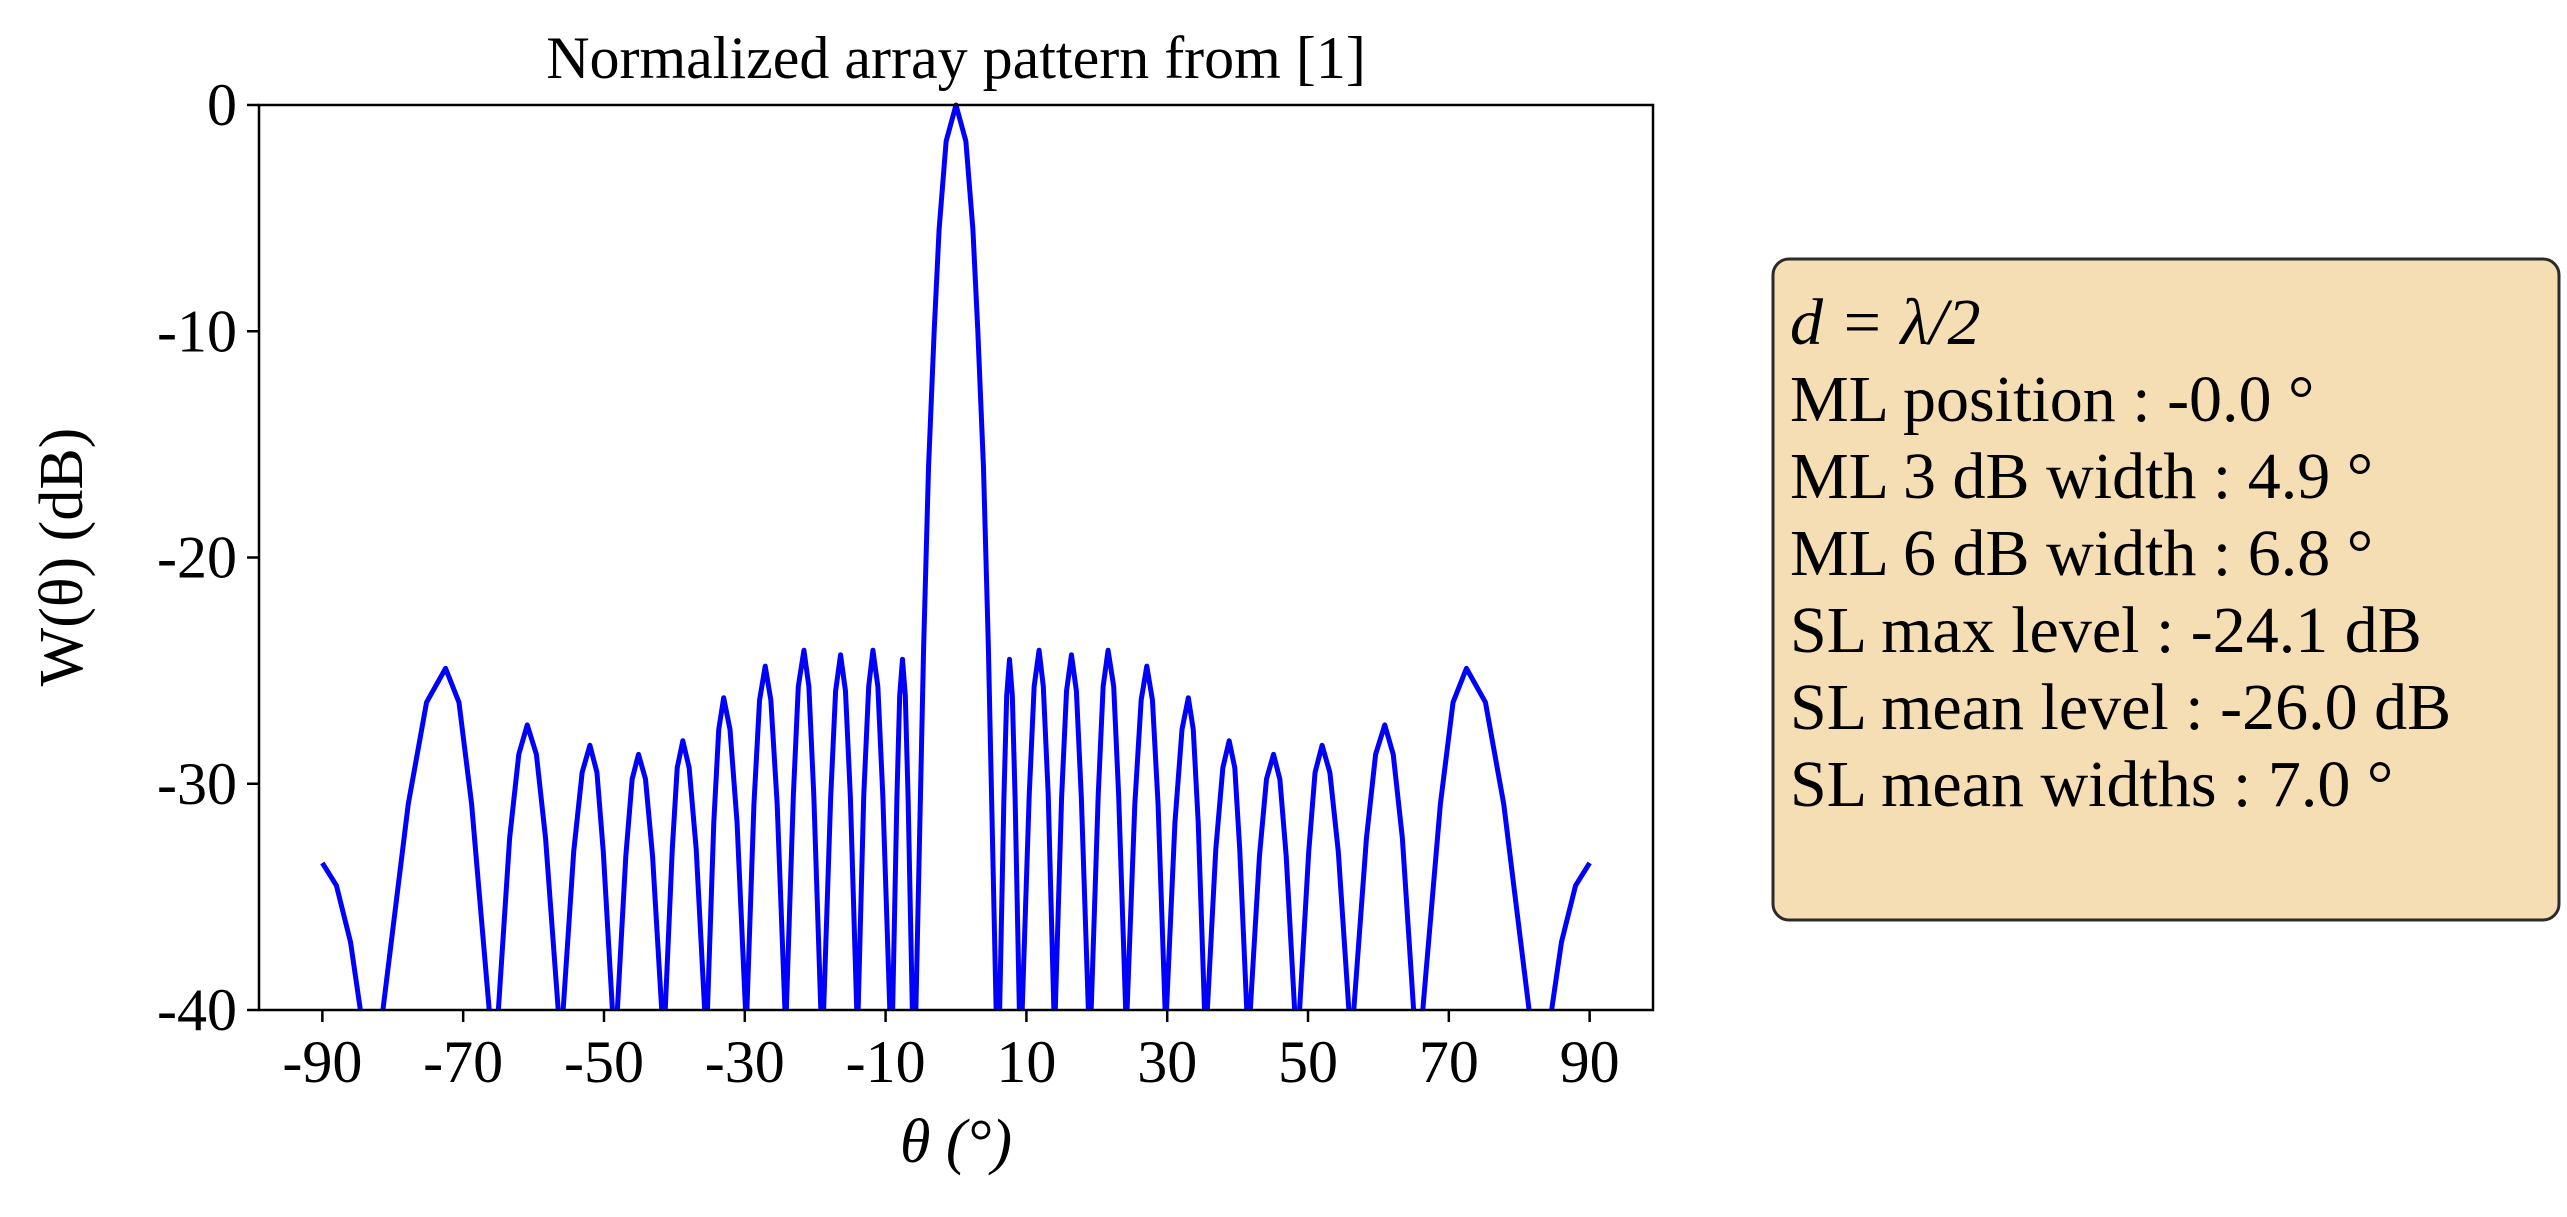  What do you see at coordinates (463, 1062) in the screenshot?
I see `x-tick-label: -70` at bounding box center [463, 1062].